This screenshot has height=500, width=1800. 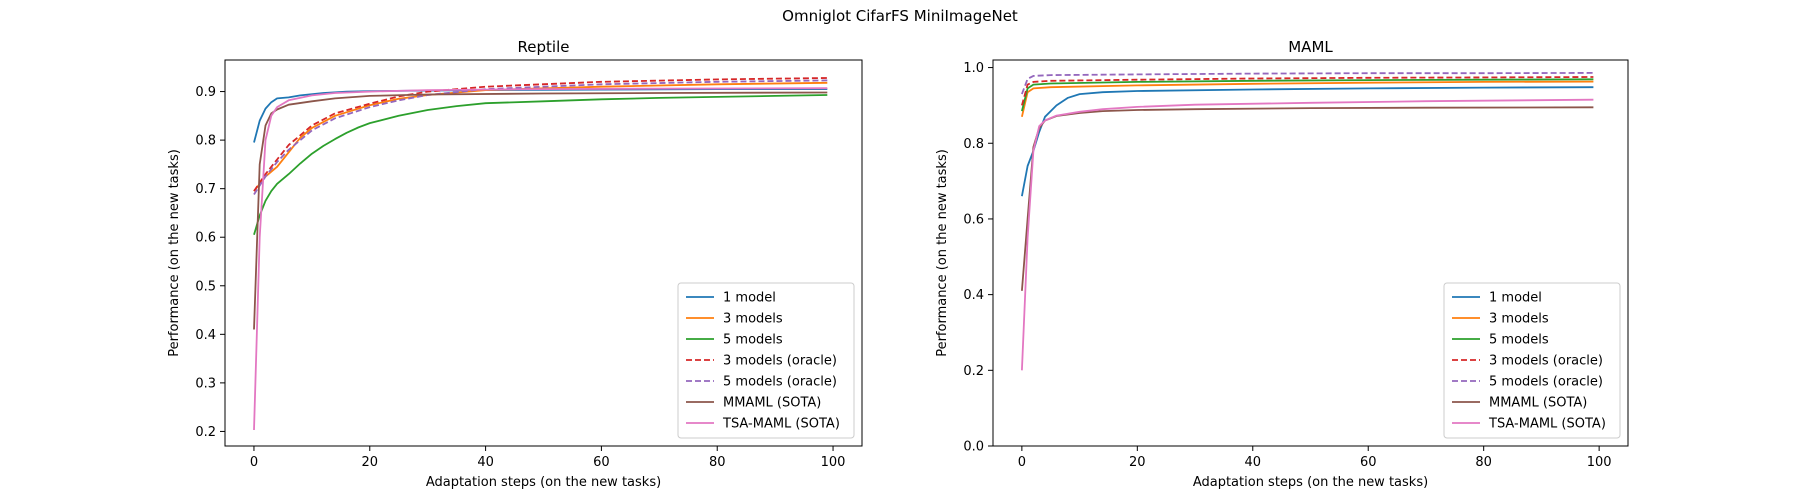 What do you see at coordinates (205, 92) in the screenshot?
I see `y-tick-label: 0.9` at bounding box center [205, 92].